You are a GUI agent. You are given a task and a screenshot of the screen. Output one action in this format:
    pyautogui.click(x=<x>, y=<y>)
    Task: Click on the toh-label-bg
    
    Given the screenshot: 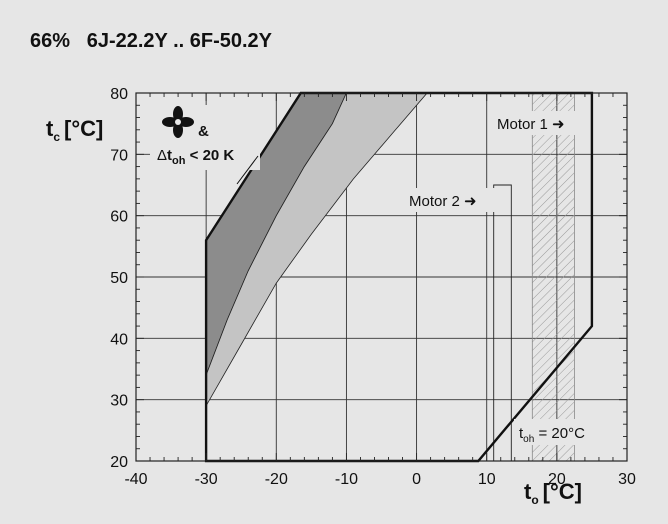 What is the action you would take?
    pyautogui.click(x=560, y=432)
    